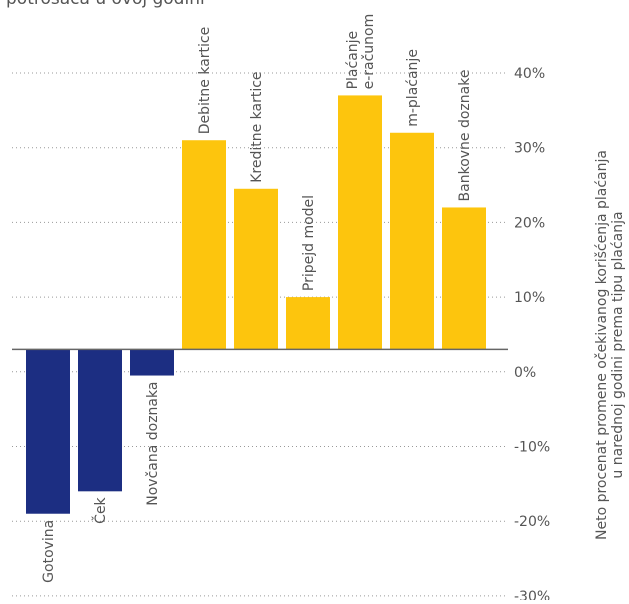  What do you see at coordinates (529, 298) in the screenshot?
I see `y-tick-label: 10%` at bounding box center [529, 298].